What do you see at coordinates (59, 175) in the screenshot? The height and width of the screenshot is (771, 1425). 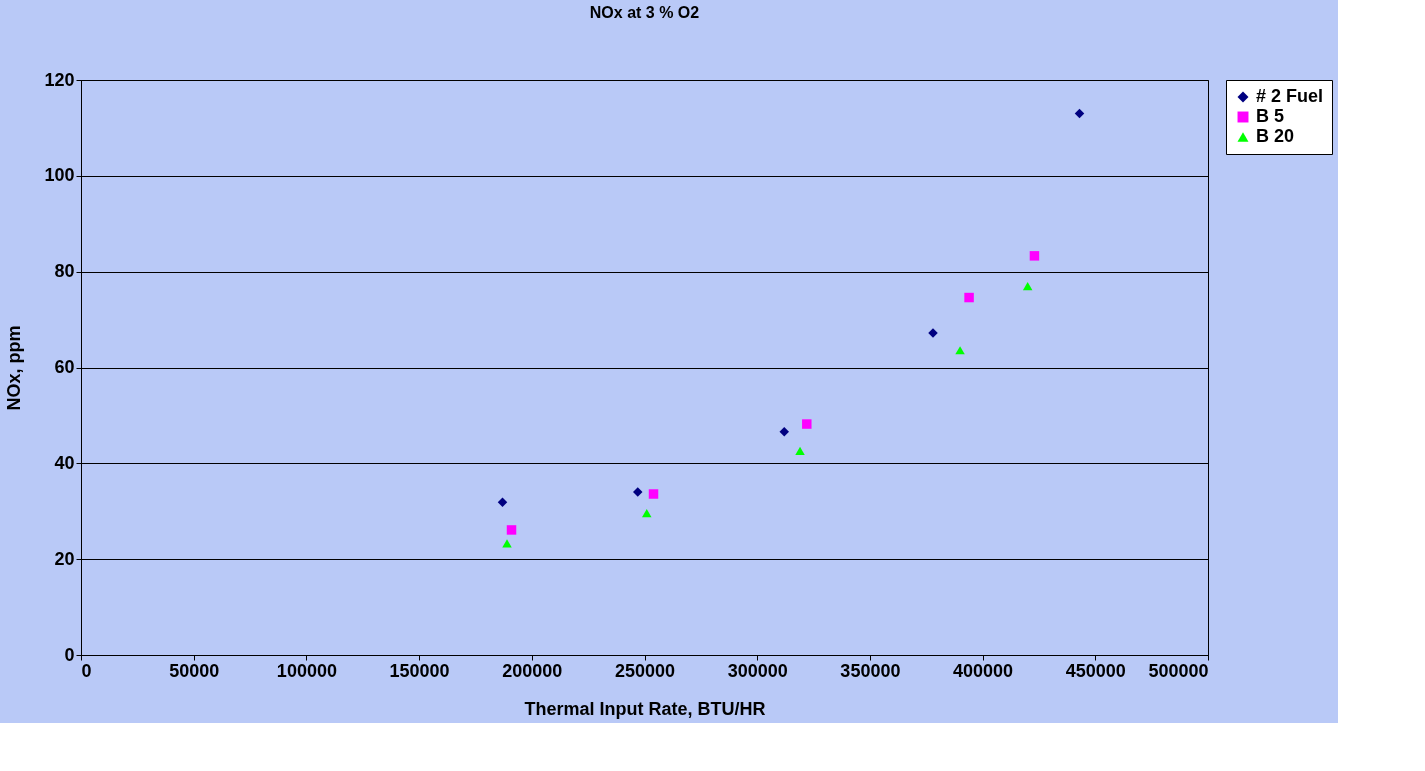 I see `y-tick-label: 100` at bounding box center [59, 175].